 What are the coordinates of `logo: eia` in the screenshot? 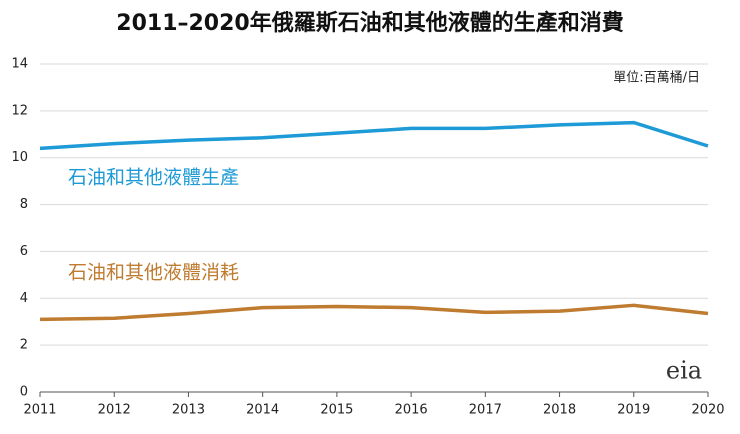 It's located at (684, 371).